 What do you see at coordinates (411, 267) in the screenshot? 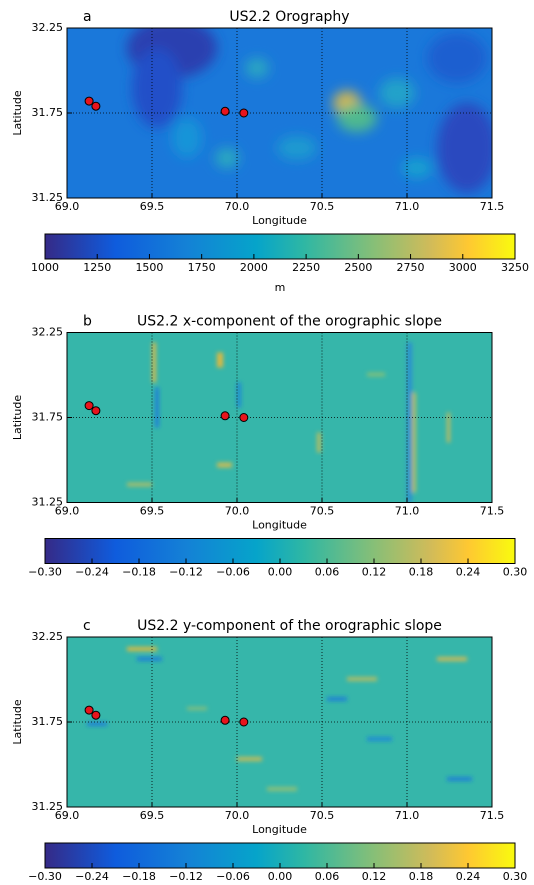
I see `colorbar-tick-label: 2750` at bounding box center [411, 267].